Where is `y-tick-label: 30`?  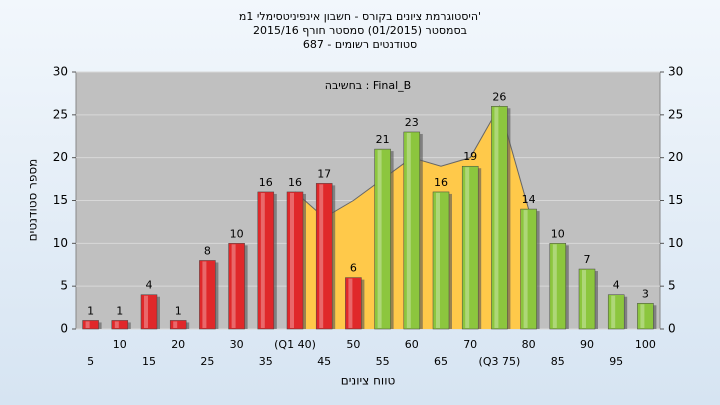
y-tick-label: 30 is located at coordinates (60, 72).